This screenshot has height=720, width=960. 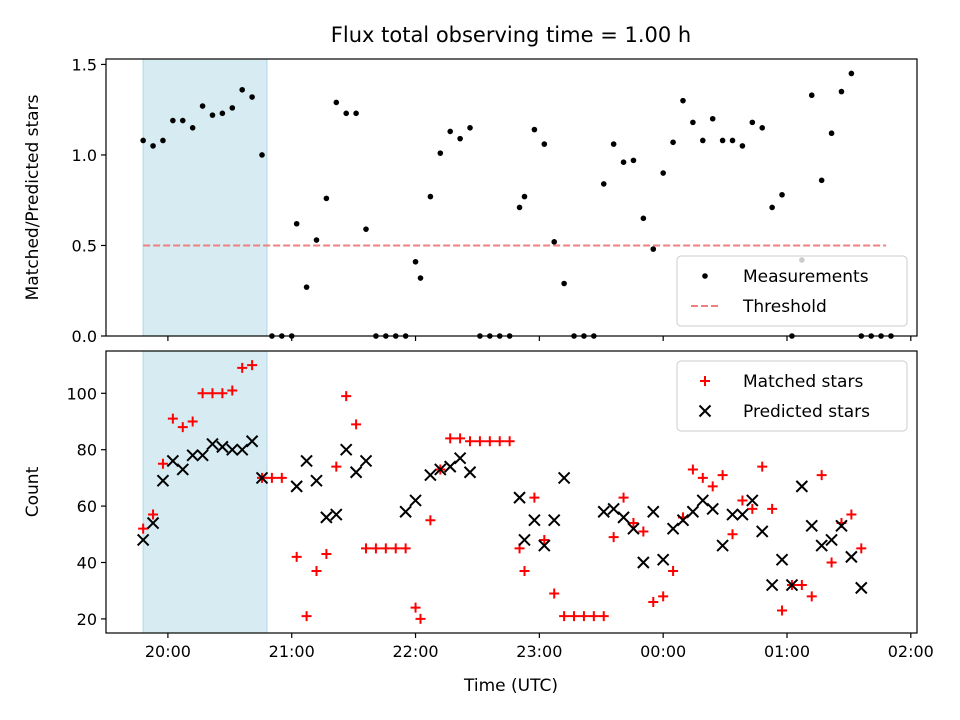 What do you see at coordinates (787, 651) in the screenshot?
I see `x-tick-label: 01:00` at bounding box center [787, 651].